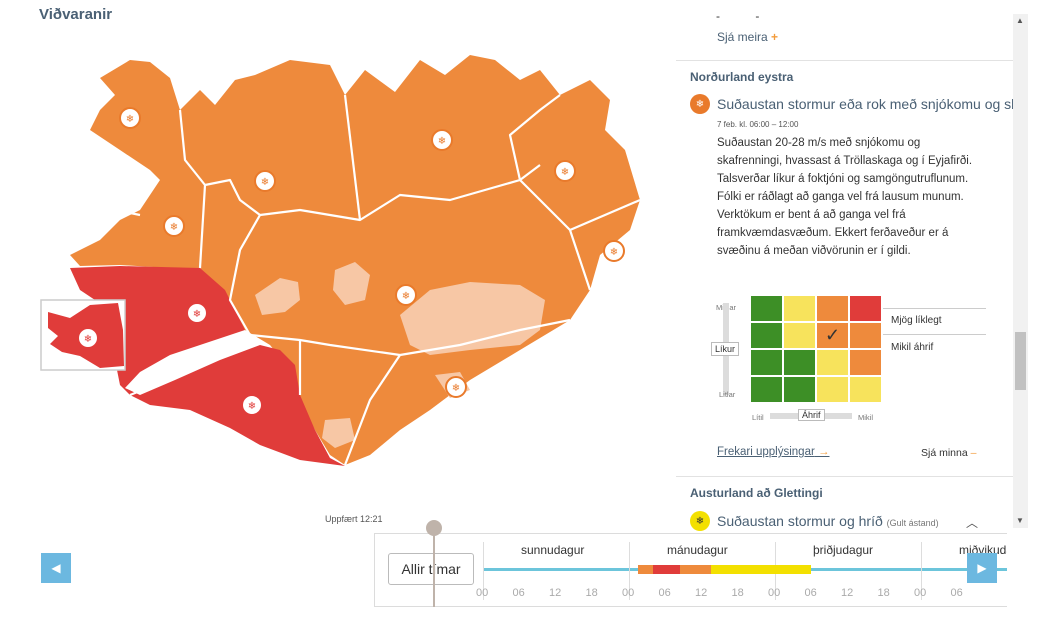 The height and width of the screenshot is (634, 1043). I want to click on checkmark-icon: ✓, so click(832, 335).